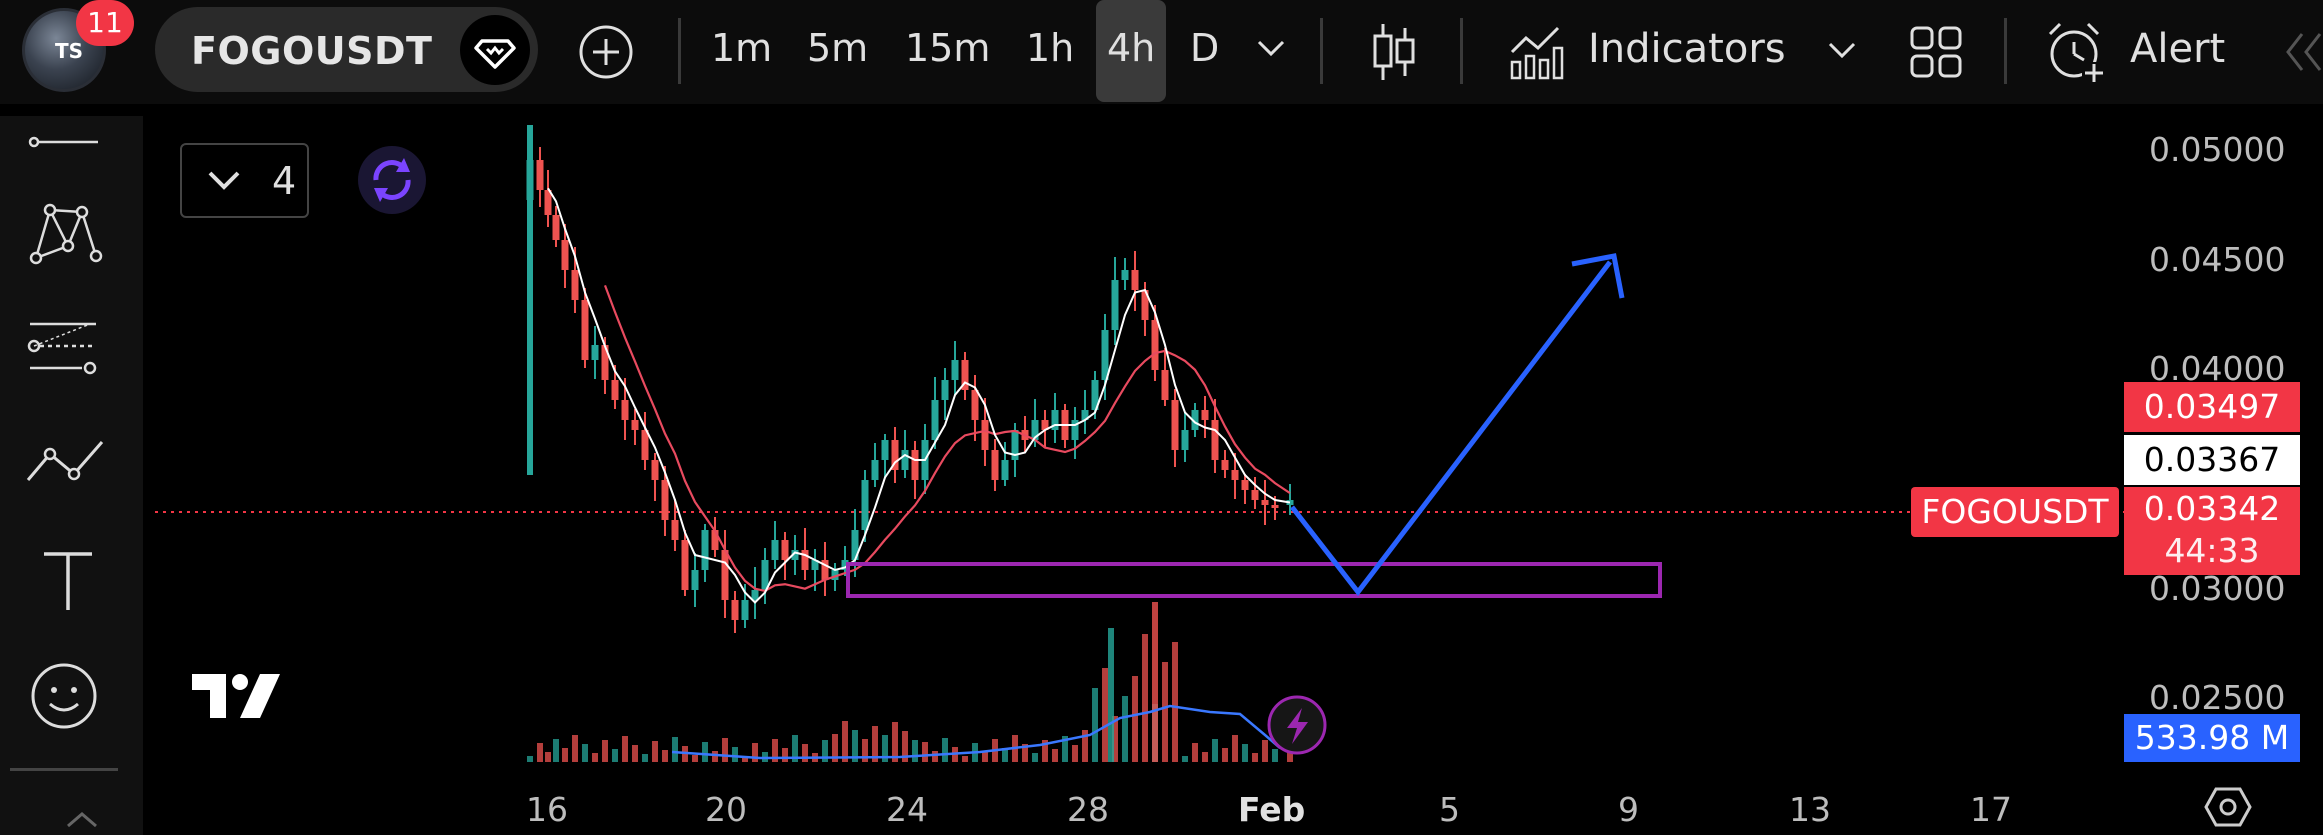  Describe the element at coordinates (1394, 52) in the screenshot. I see `candlestick-icon` at that location.